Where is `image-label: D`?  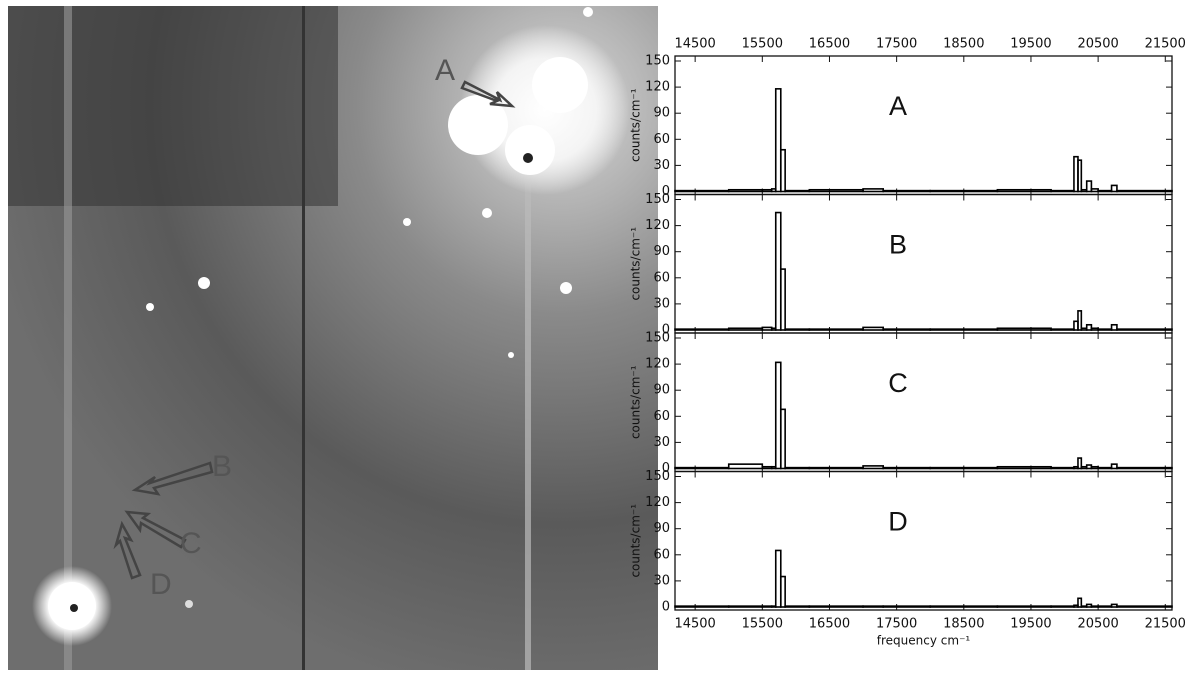 image-label: D is located at coordinates (161, 584).